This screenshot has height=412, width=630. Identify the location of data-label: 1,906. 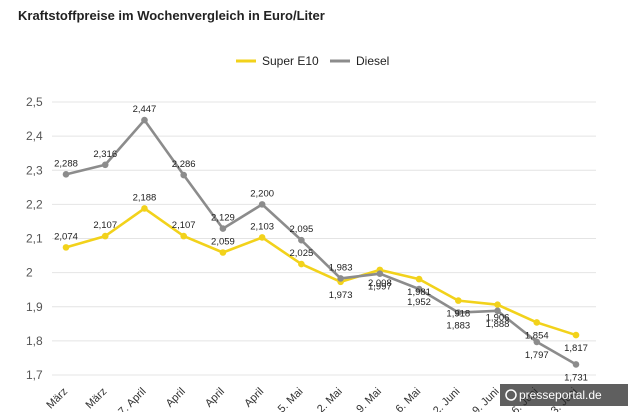
(498, 318).